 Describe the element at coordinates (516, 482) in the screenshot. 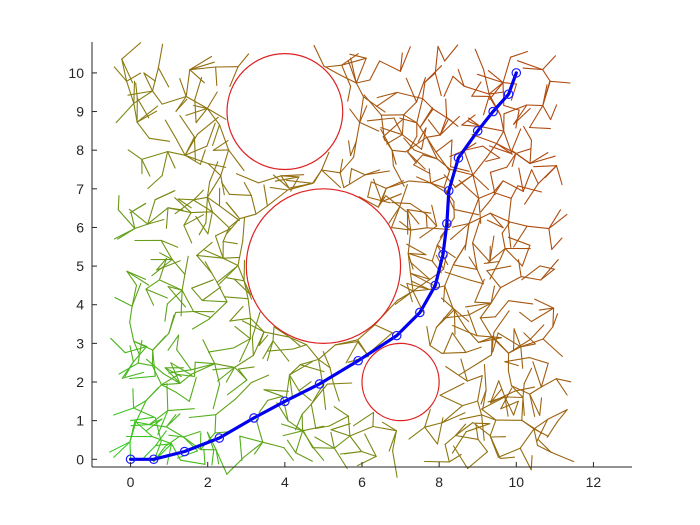

I see `x-tick-label: 10` at that location.